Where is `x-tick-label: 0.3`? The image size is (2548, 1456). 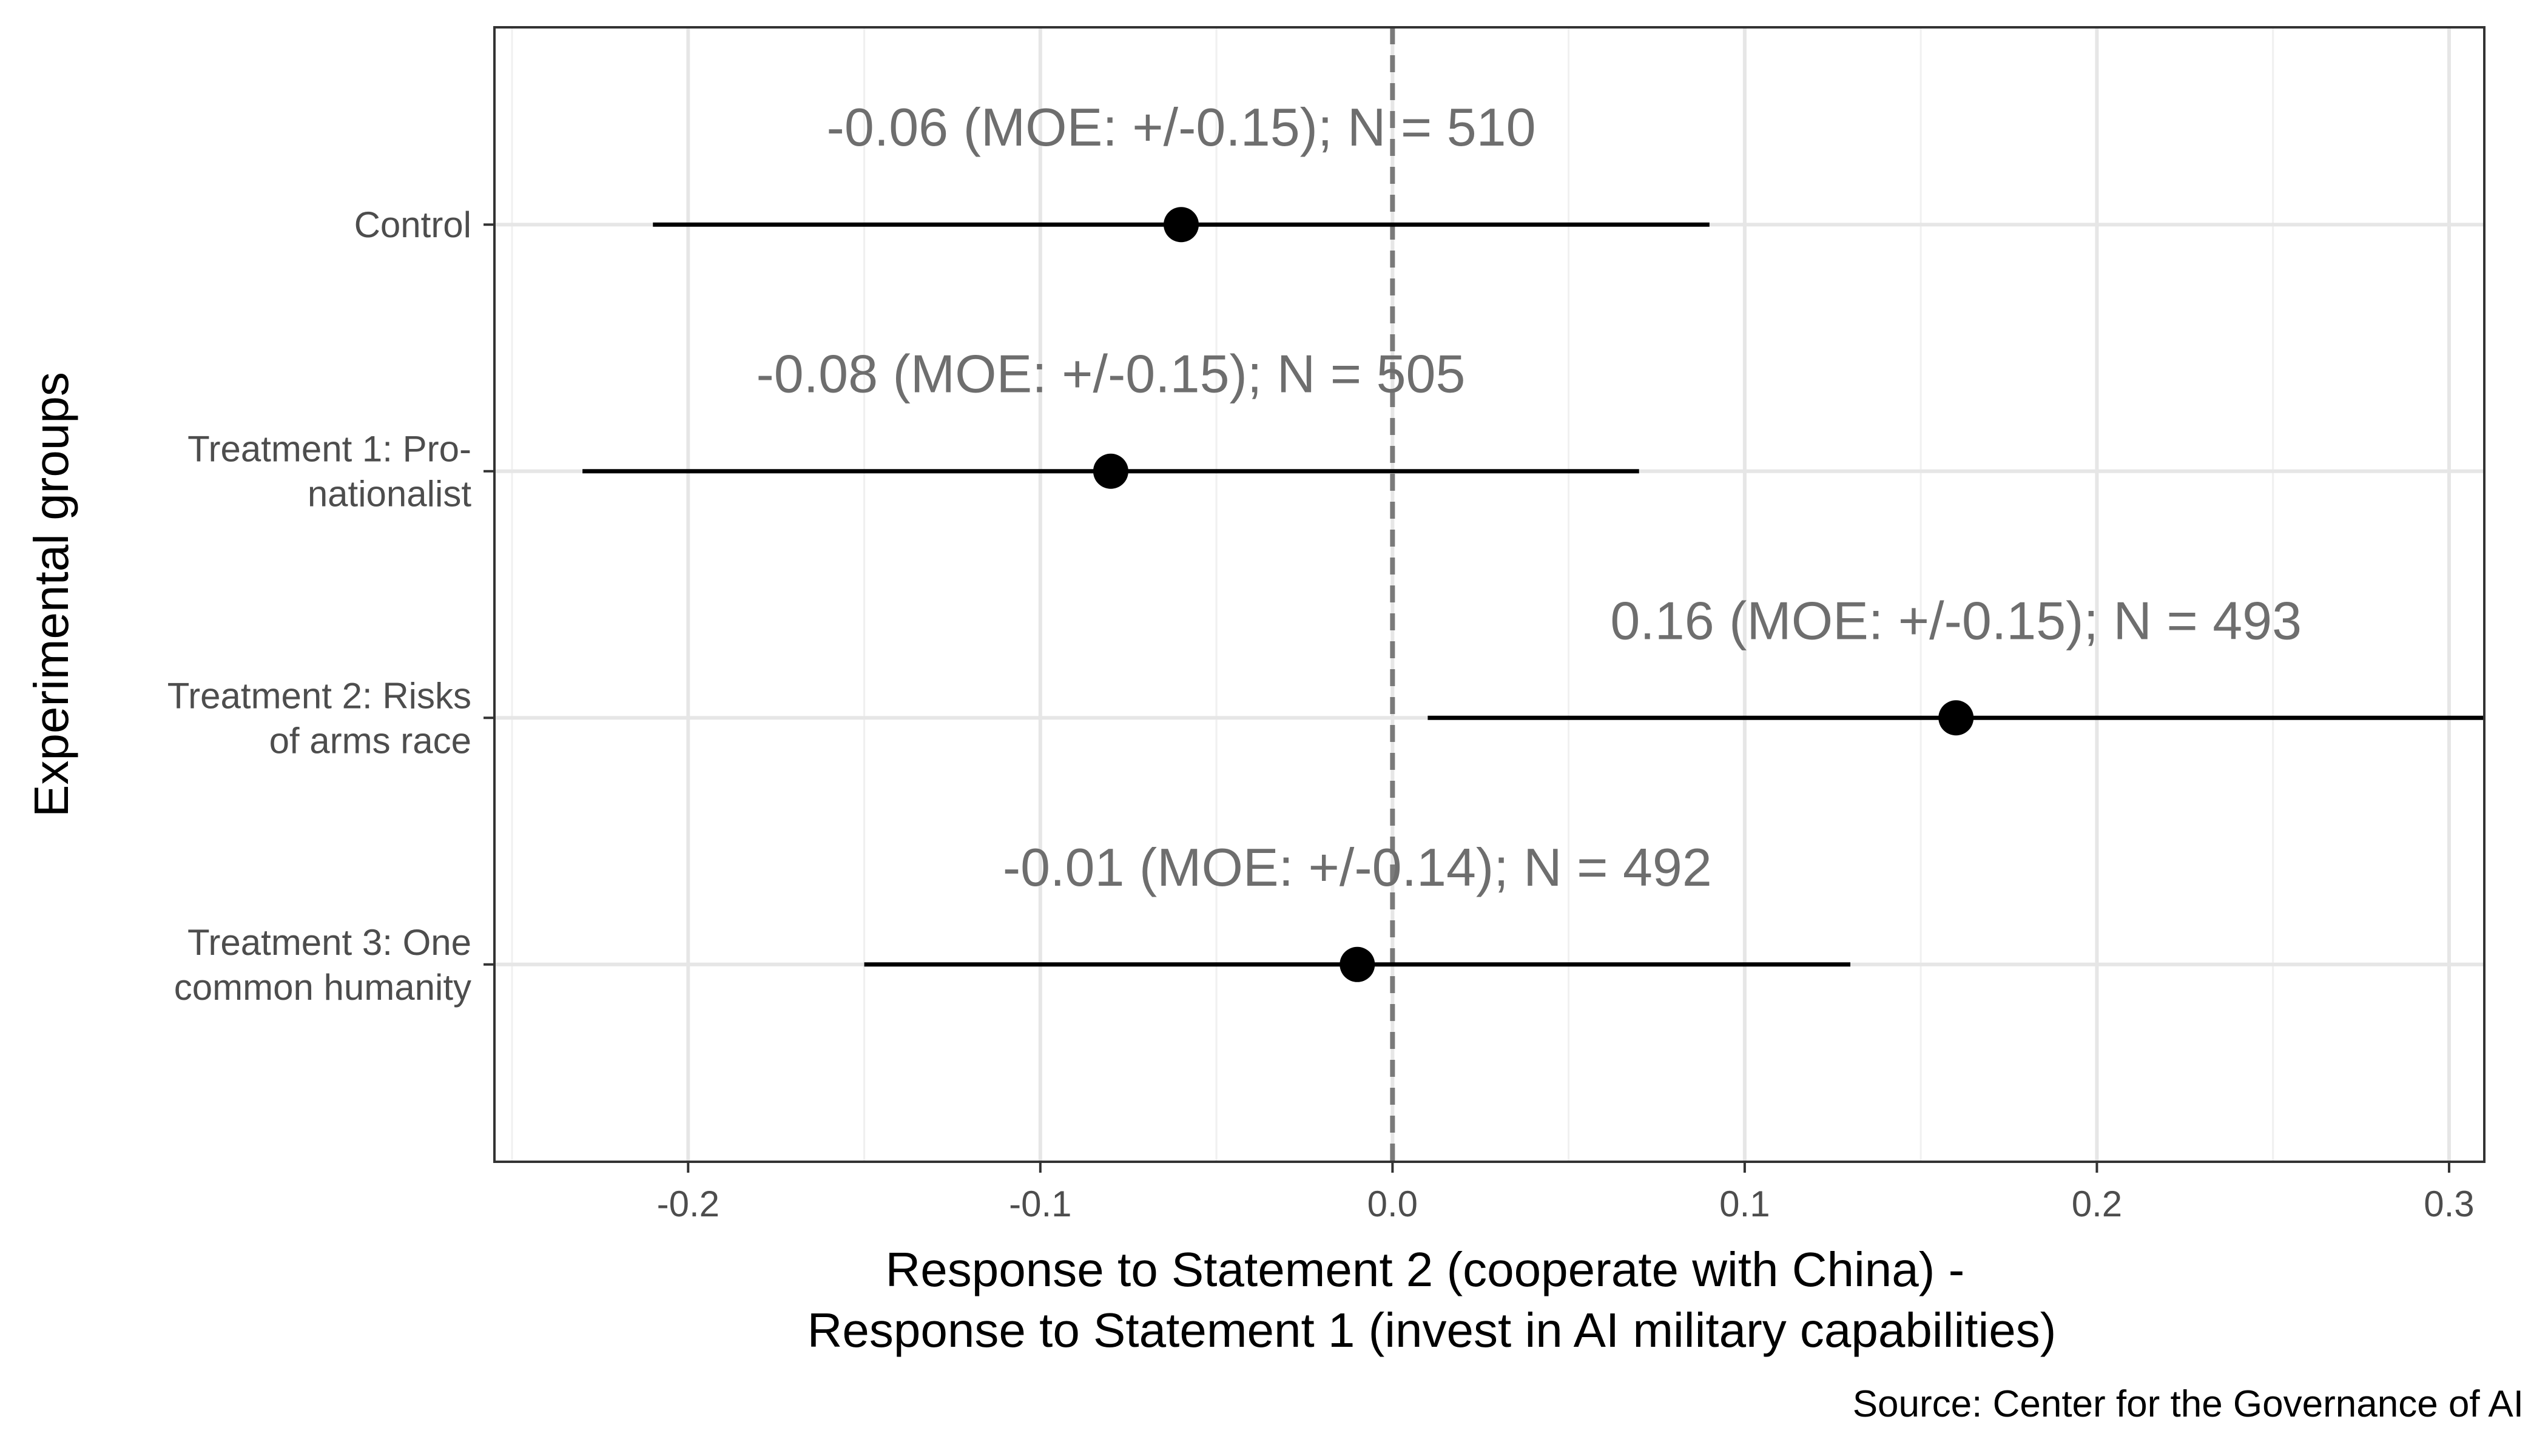 x-tick-label: 0.3 is located at coordinates (2449, 1204).